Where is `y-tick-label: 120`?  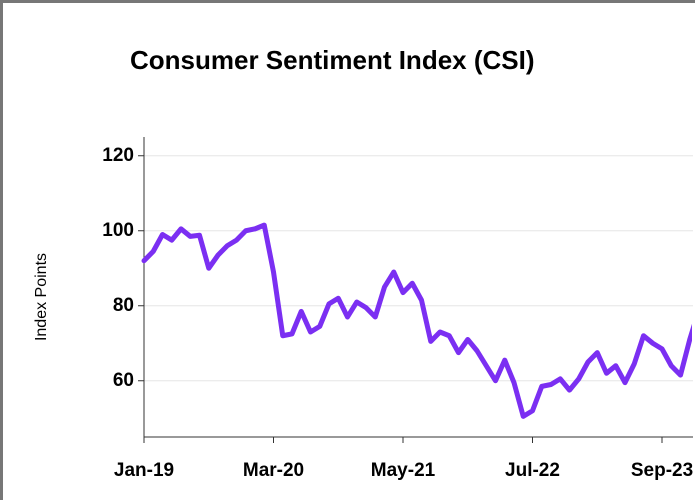 y-tick-label: 120 is located at coordinates (118, 155).